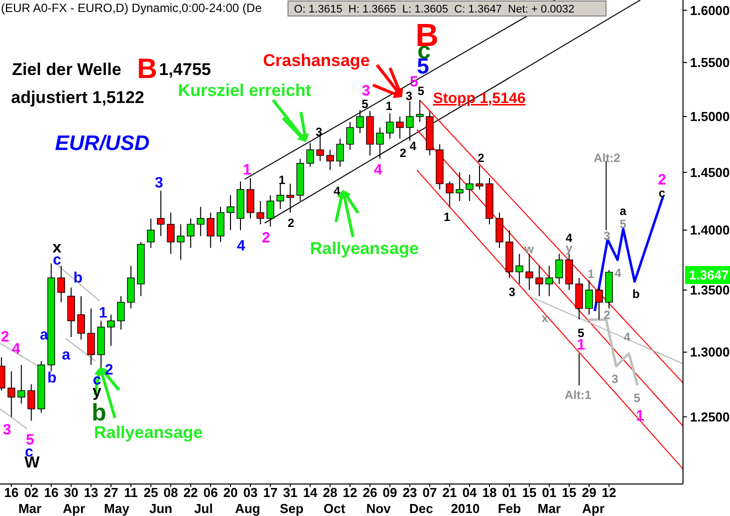 The width and height of the screenshot is (730, 516). Describe the element at coordinates (390, 492) in the screenshot. I see `x-tick-label: 09` at that location.